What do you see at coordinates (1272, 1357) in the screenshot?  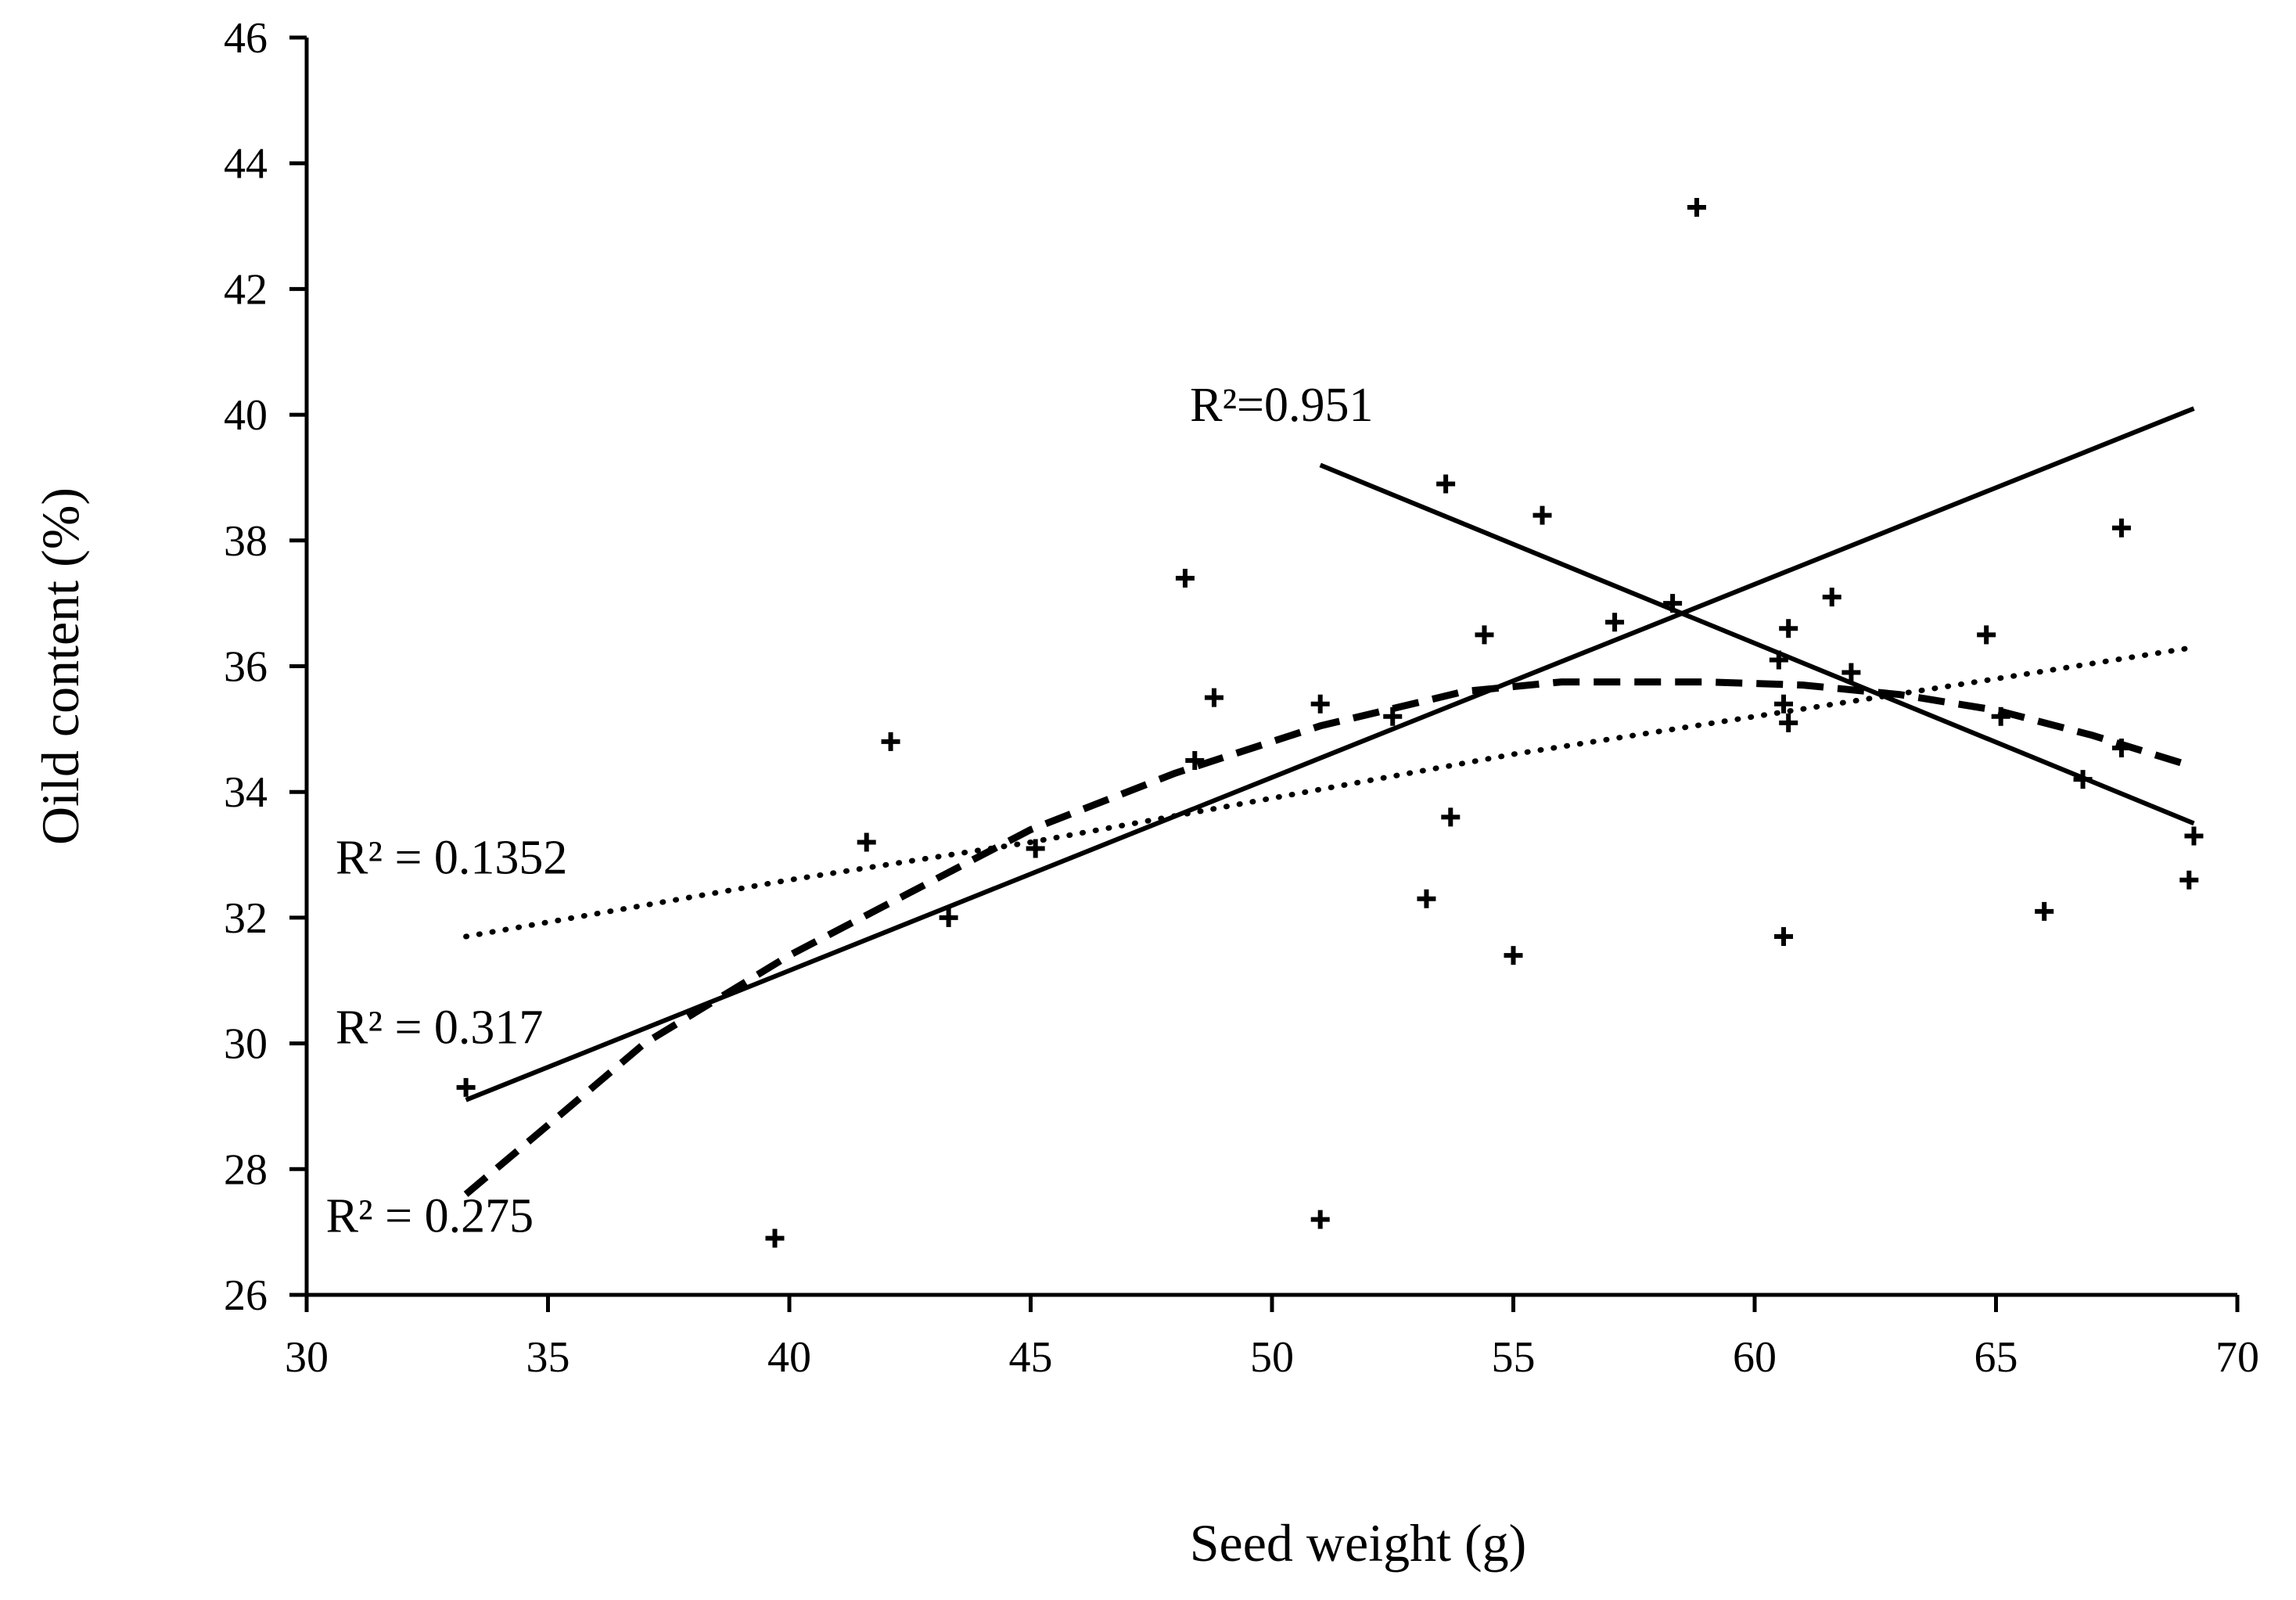 I see `x-tick-label: 50` at bounding box center [1272, 1357].